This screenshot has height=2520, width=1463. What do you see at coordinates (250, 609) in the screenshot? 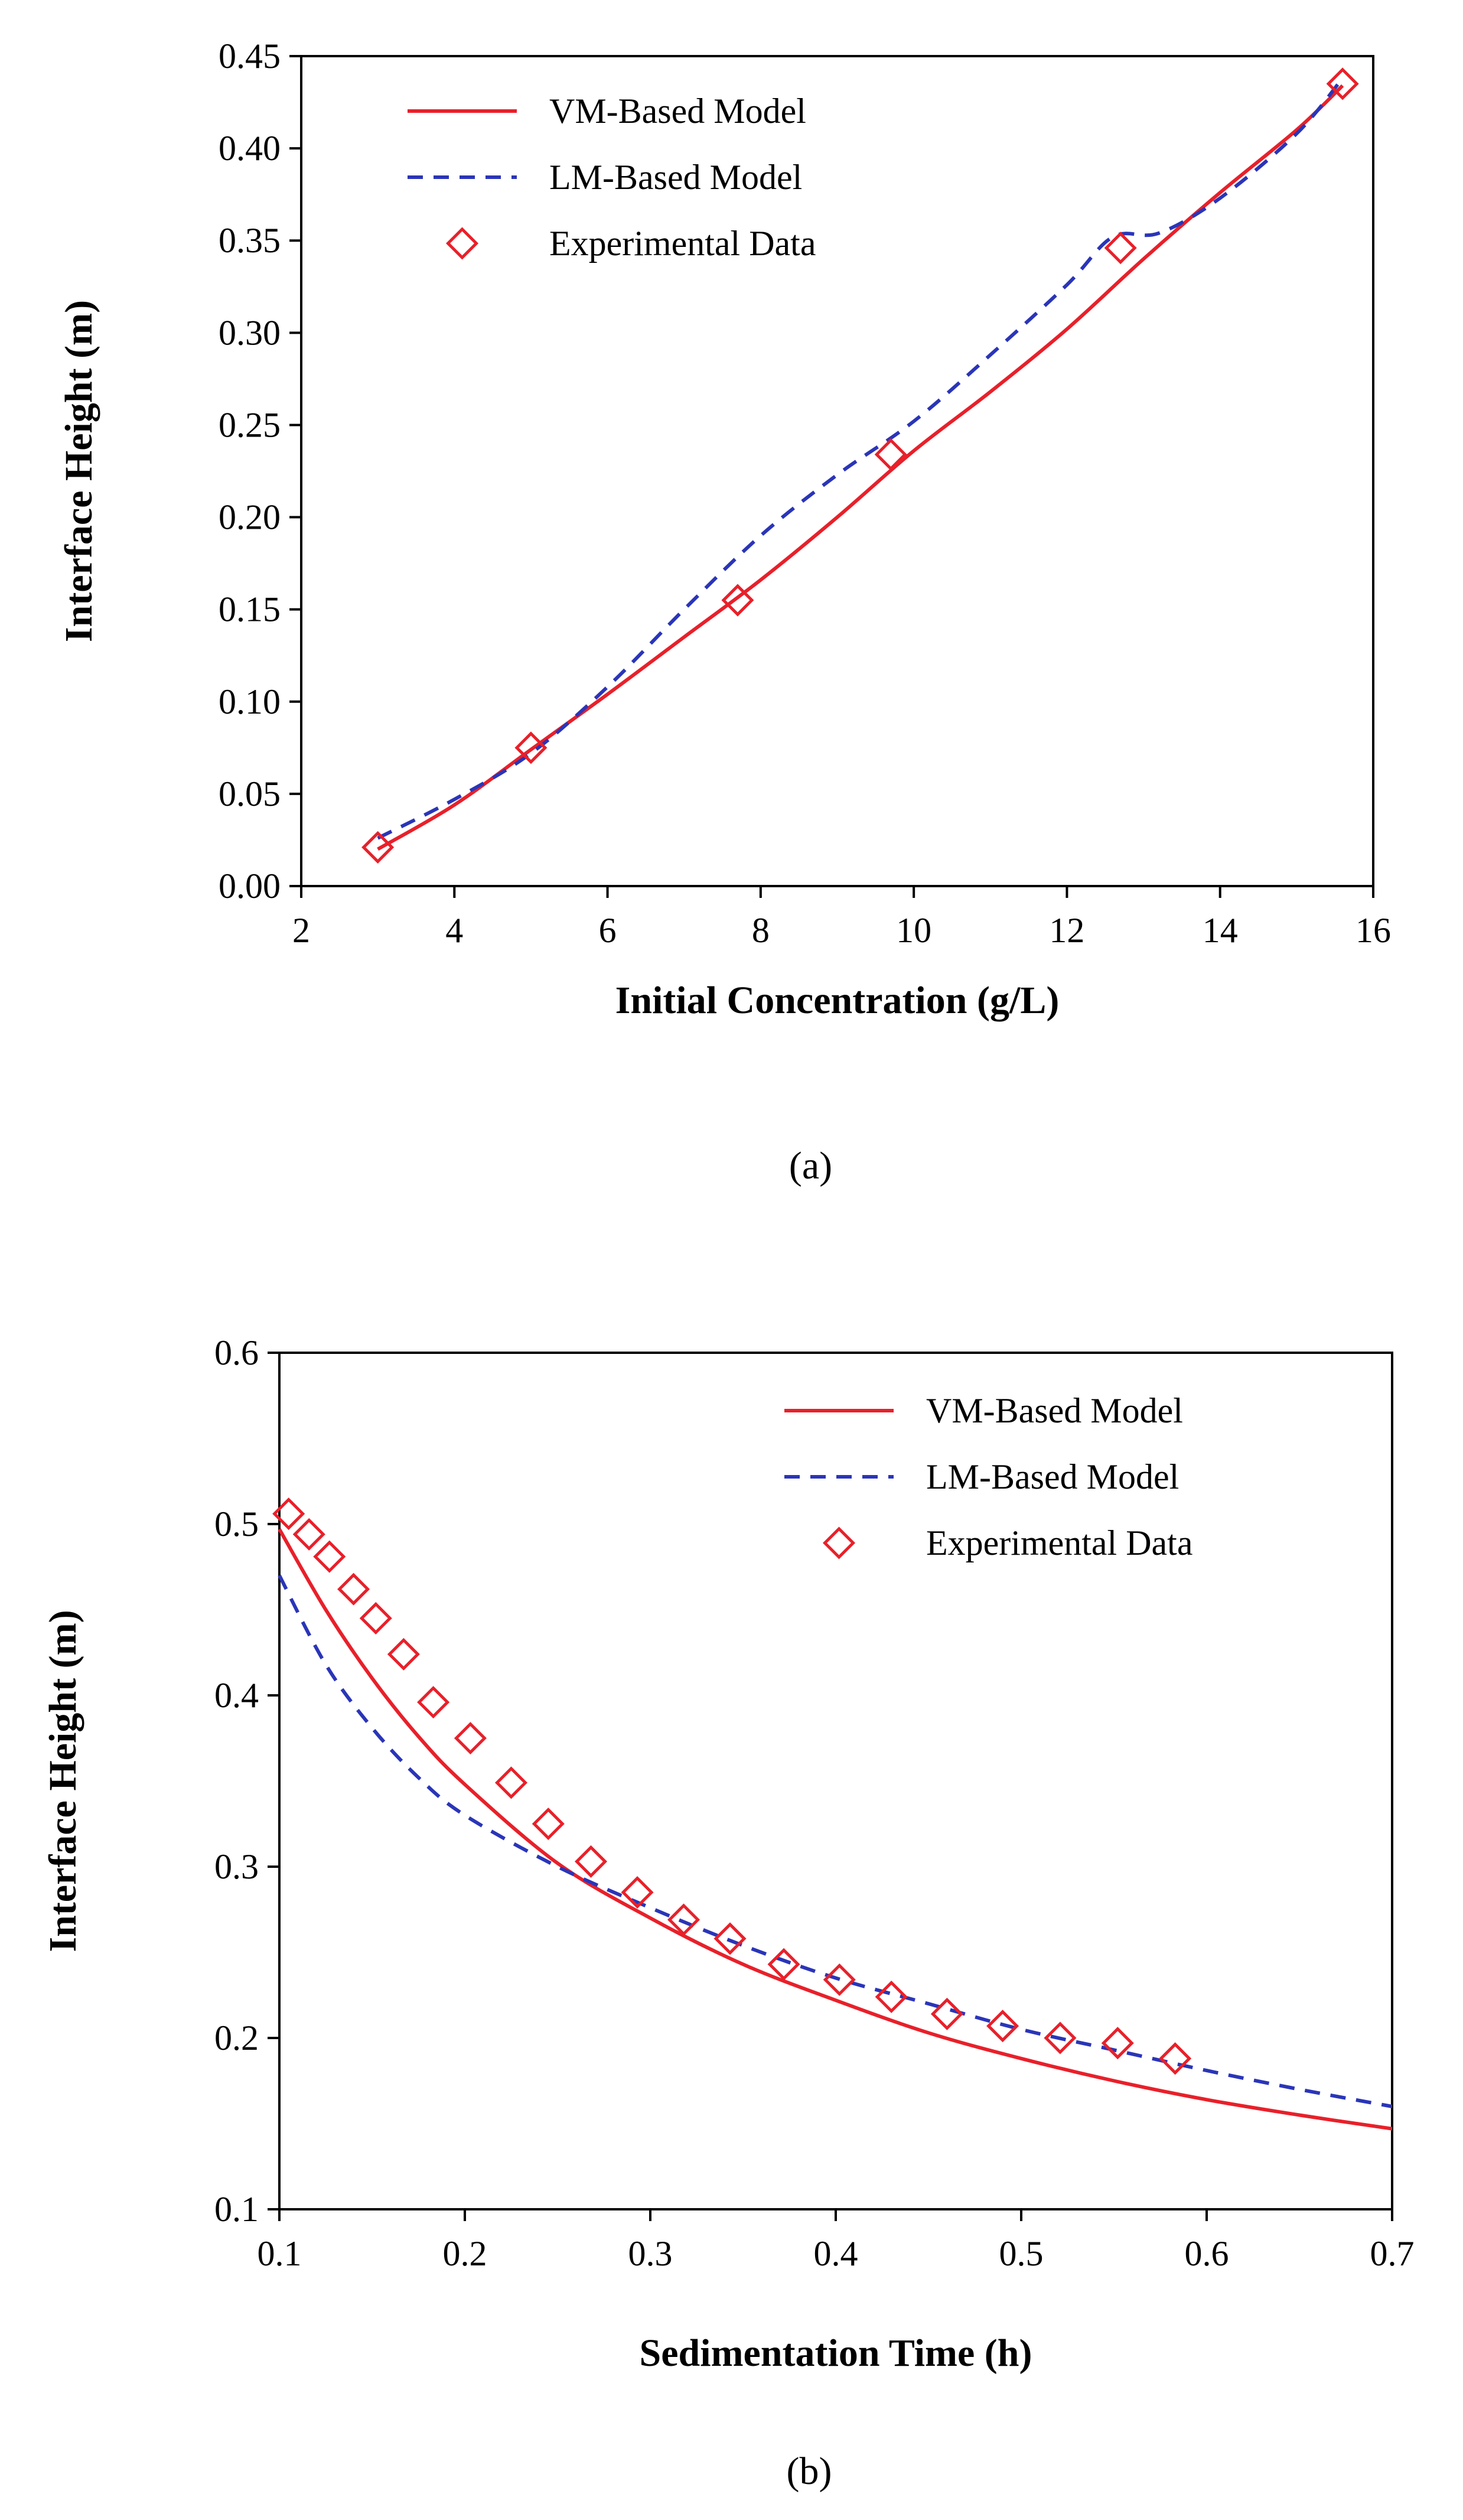
I see `y-tick-label: 0.15` at bounding box center [250, 609].